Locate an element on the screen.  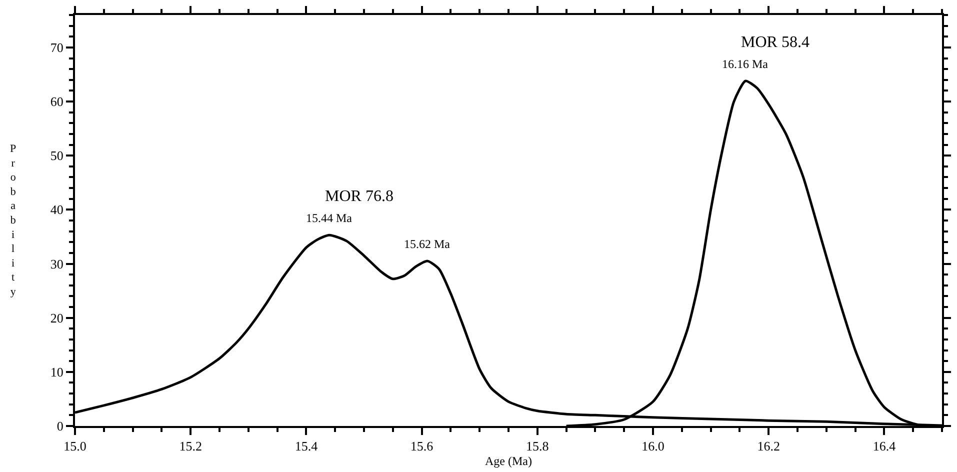
y-tick-label: 10 is located at coordinates (57, 372).